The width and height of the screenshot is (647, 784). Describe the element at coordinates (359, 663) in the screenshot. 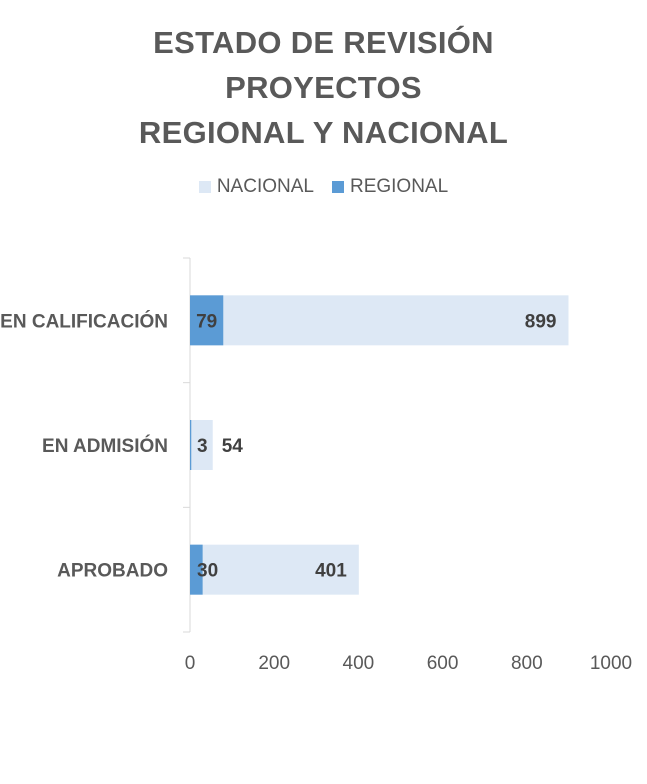

I see `x-tick-label: 400` at that location.